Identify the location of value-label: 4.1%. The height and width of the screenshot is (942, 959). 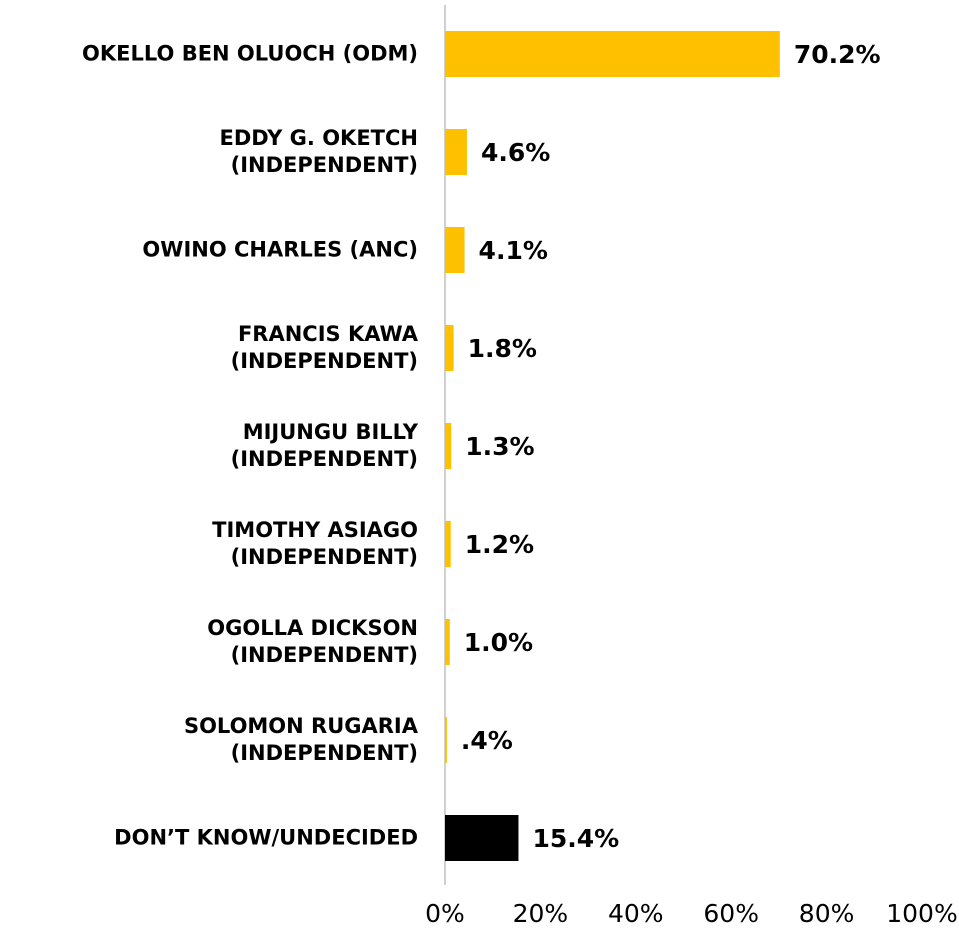
(513, 250).